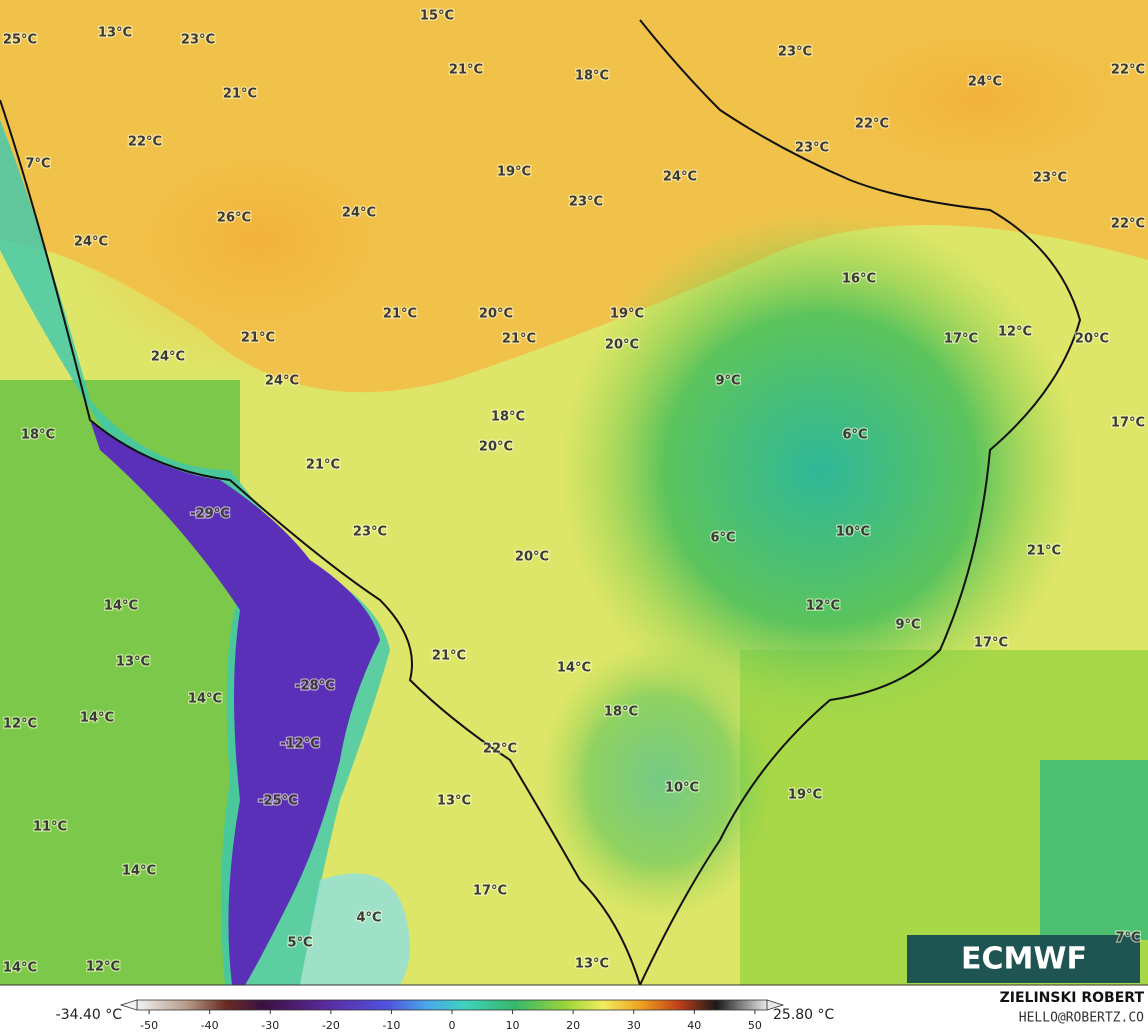 This screenshot has height=1035, width=1148. What do you see at coordinates (660, 780) in the screenshot?
I see `cool-south` at bounding box center [660, 780].